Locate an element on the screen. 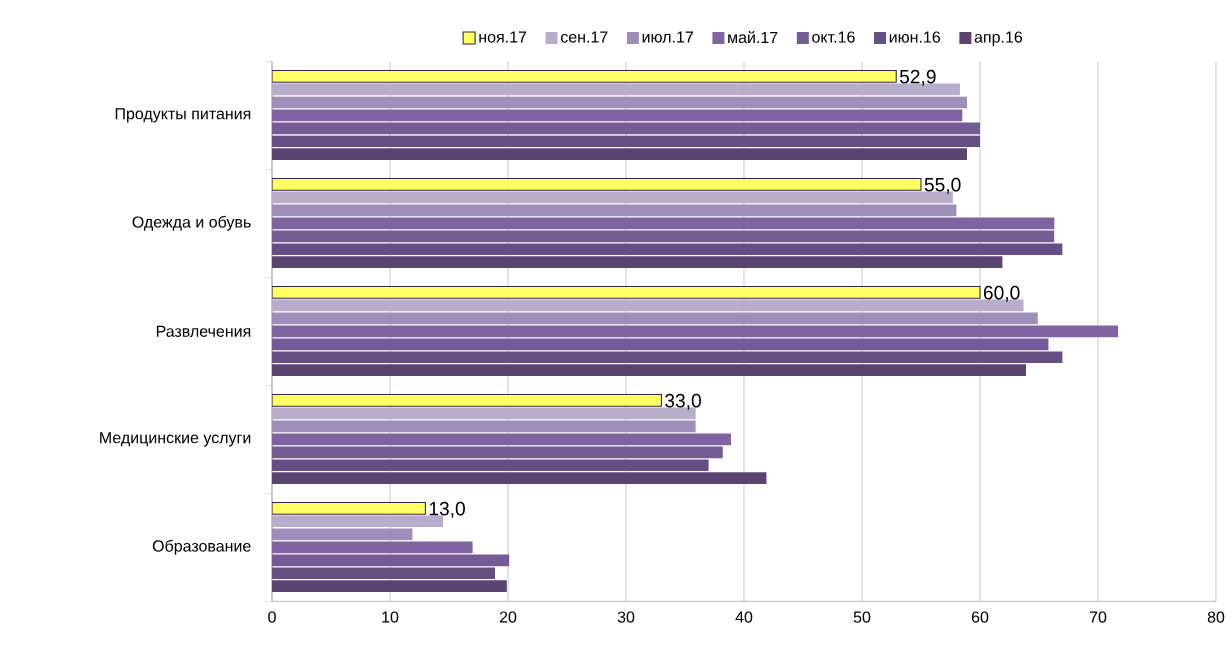 The width and height of the screenshot is (1232, 647). x-tick-label: 30 is located at coordinates (626, 617).